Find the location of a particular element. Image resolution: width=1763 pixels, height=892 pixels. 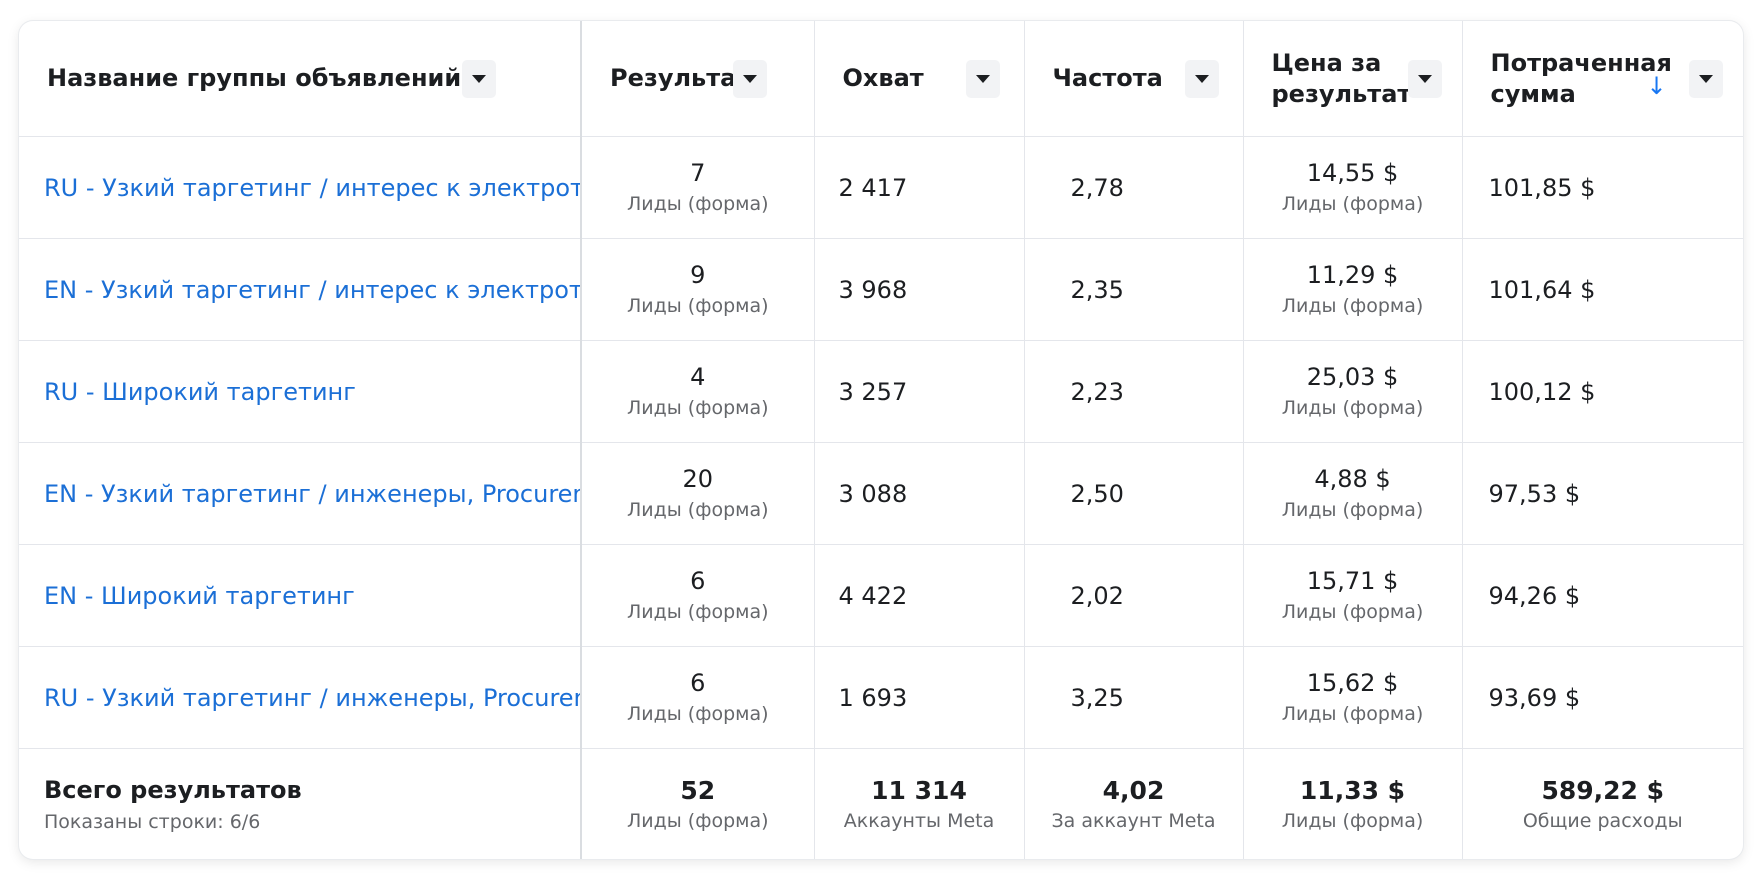

ad-set-name-link: EN - Широкий таргетинг is located at coordinates (300, 595).